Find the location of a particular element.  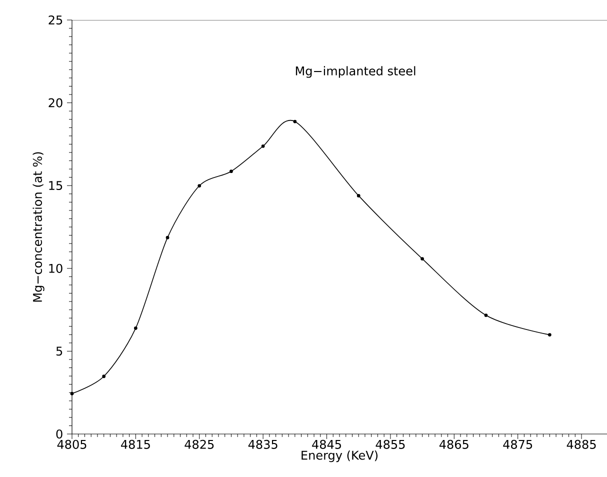

x-axis-title: Energy (KeV) is located at coordinates (340, 456).